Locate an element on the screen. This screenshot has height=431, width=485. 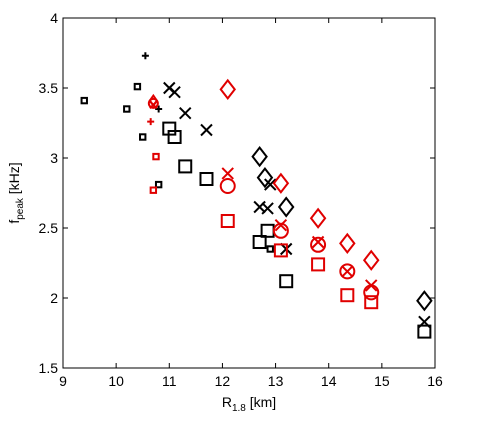
x-tick-label: 12 is located at coordinates (223, 381).